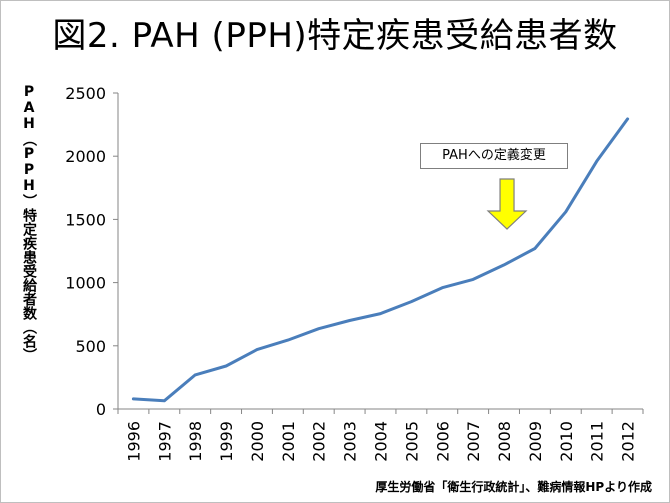  I want to click on y-tick-label: 2500, so click(85, 93).